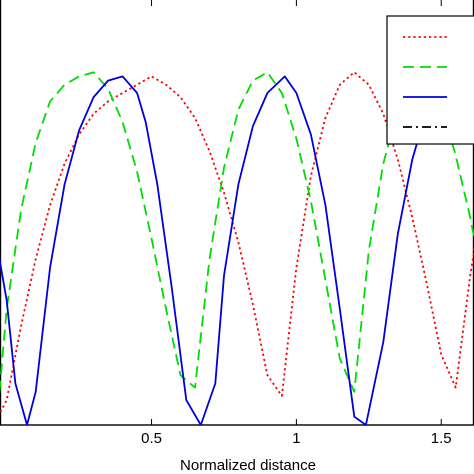 The height and width of the screenshot is (474, 474). What do you see at coordinates (248, 465) in the screenshot?
I see `x-axis-label: Normalized distance` at bounding box center [248, 465].